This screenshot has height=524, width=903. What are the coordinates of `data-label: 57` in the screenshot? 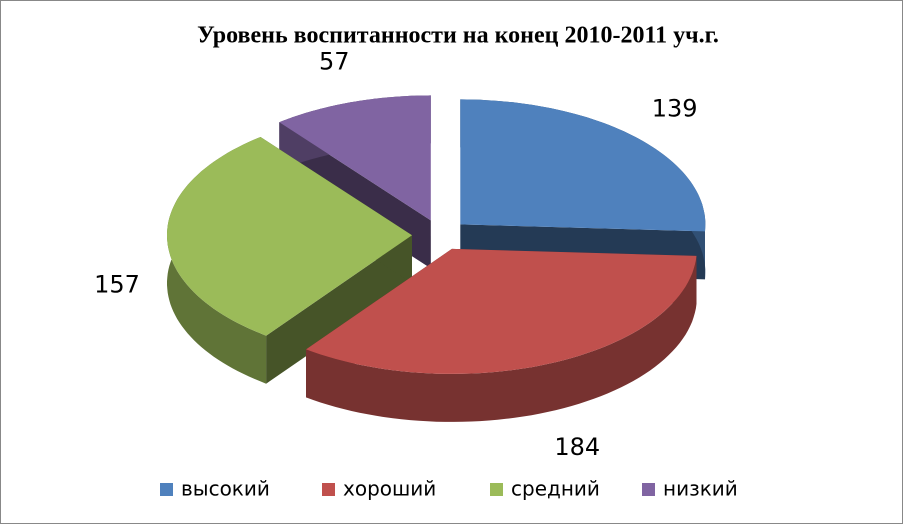 It's located at (334, 62).